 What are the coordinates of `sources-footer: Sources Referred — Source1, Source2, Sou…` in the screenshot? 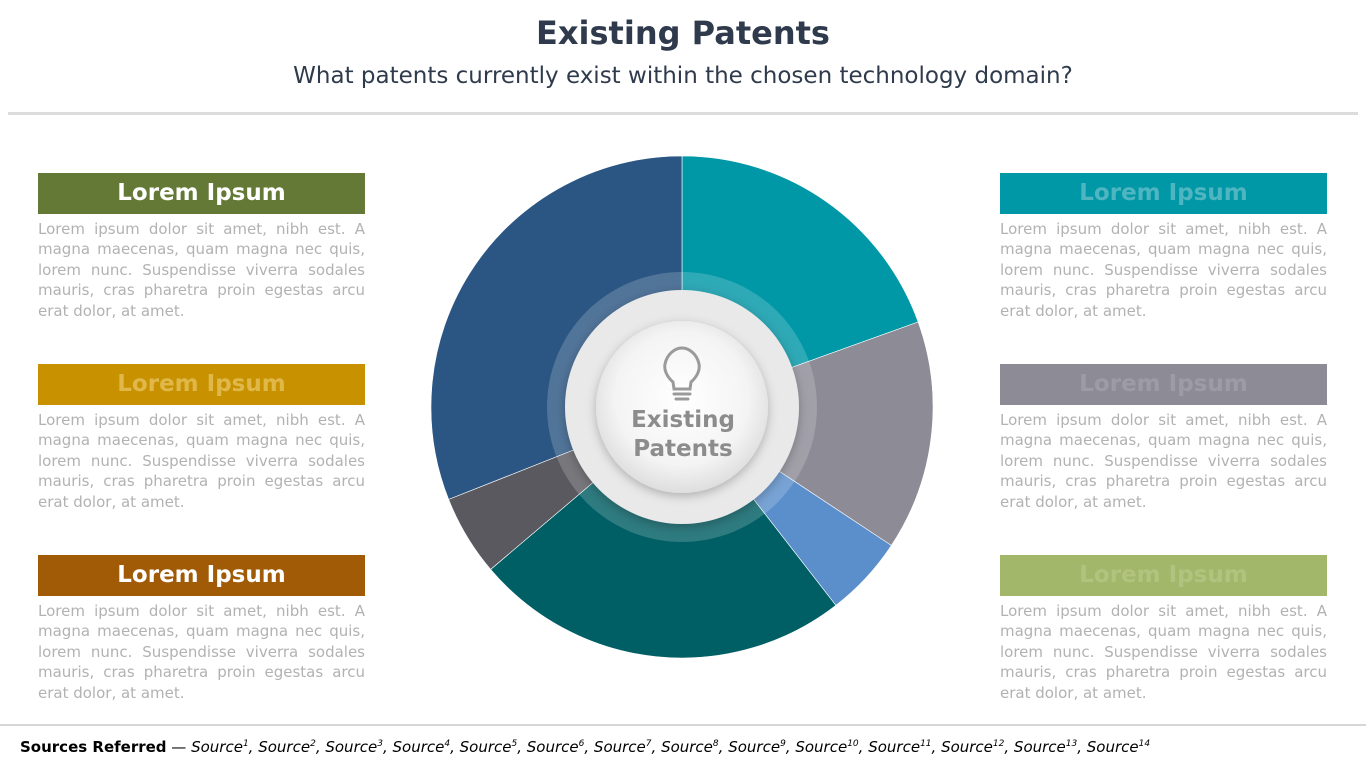 It's located at (585, 747).